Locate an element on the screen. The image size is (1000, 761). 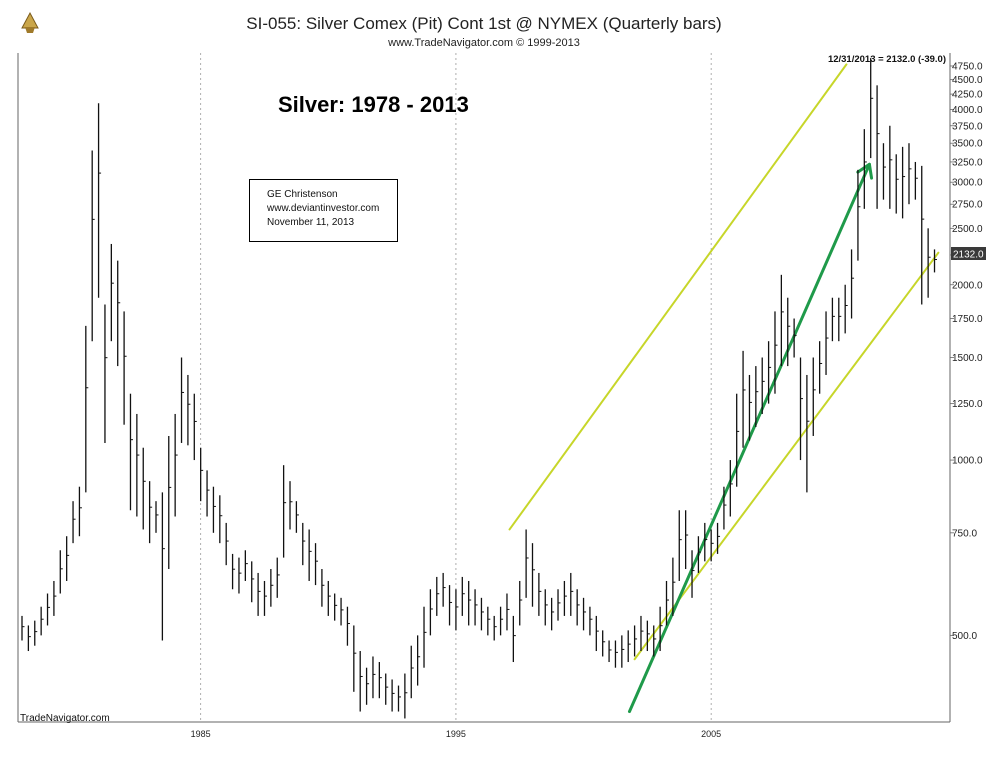
last-price-label: 12/31/2013 = 2132.0 (-39.0) is located at coordinates (887, 59).